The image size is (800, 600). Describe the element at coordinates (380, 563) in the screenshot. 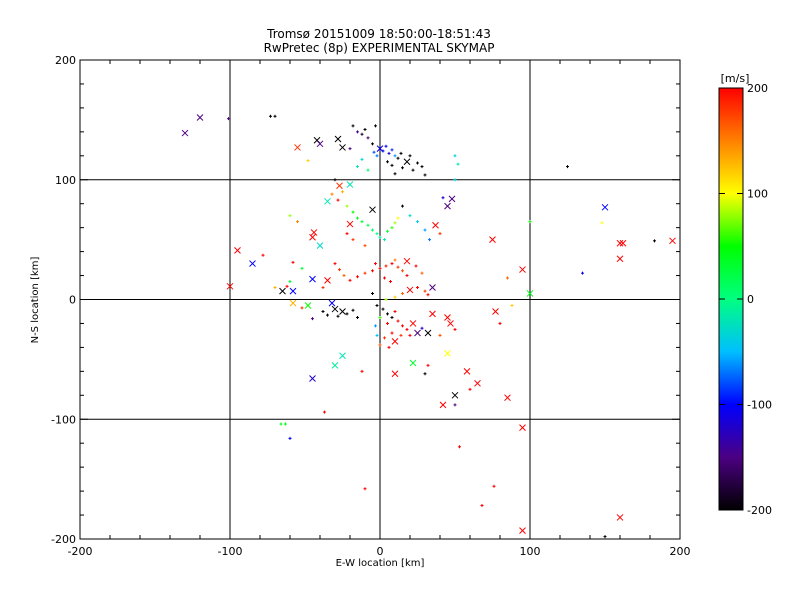

I see `x-axis-label: E-W location [km]` at that location.